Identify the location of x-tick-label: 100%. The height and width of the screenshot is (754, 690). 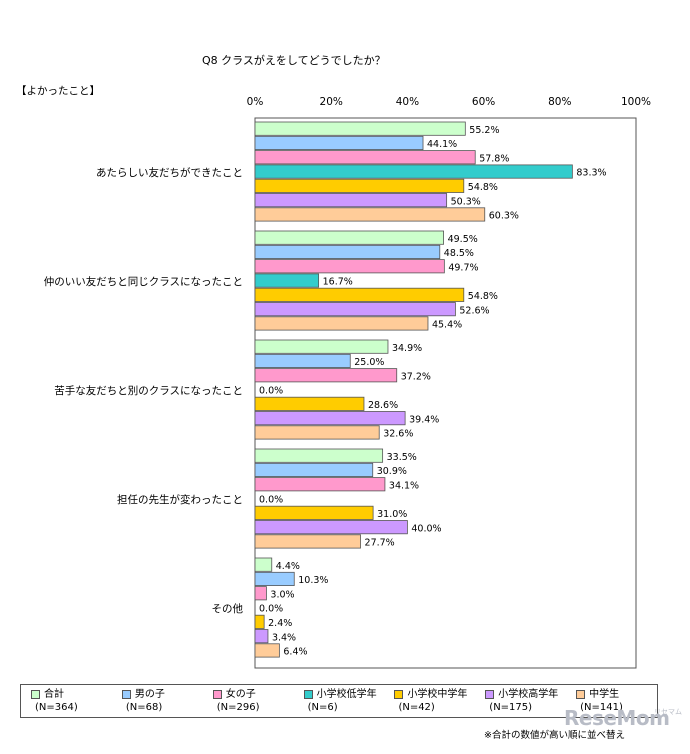
(636, 102).